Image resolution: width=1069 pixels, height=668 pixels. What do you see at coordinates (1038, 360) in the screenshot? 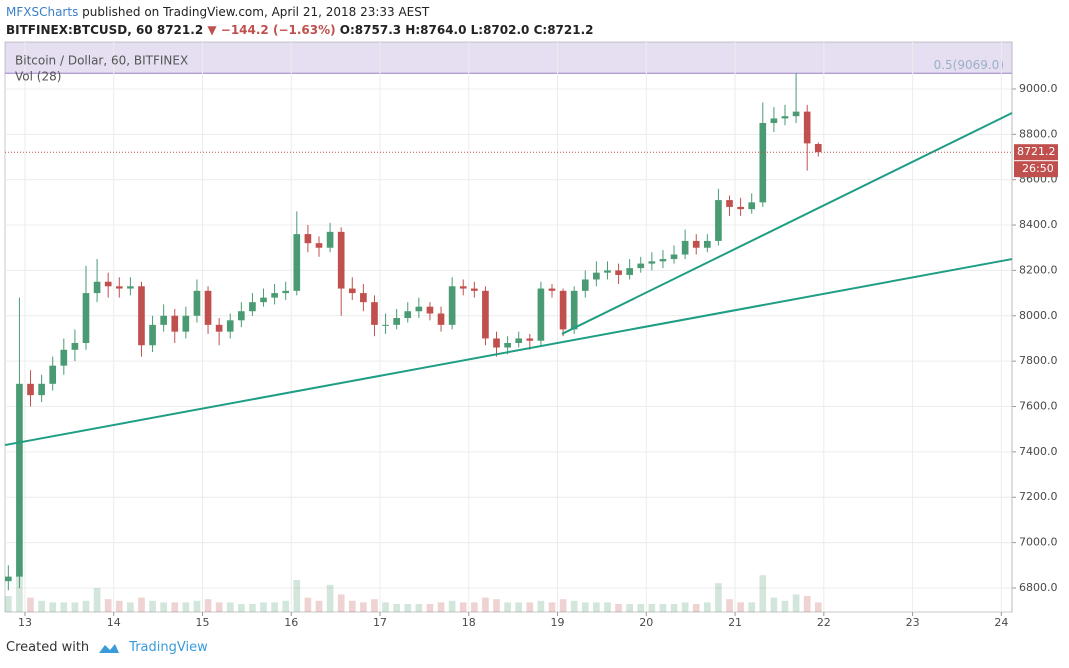
I see `y-tick-label: 7800.0` at bounding box center [1038, 360].